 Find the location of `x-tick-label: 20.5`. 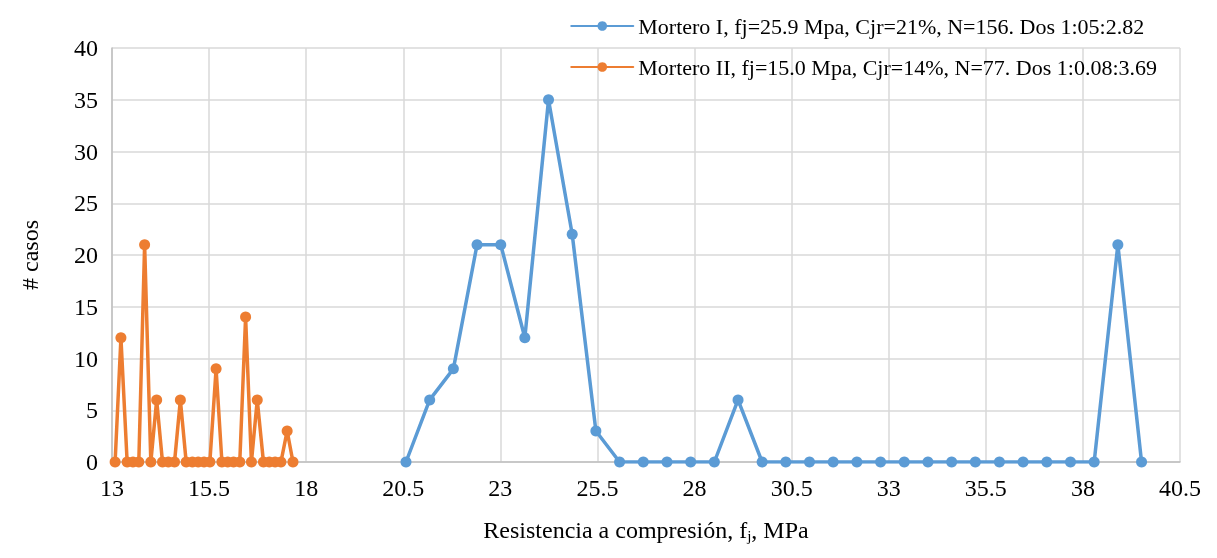

x-tick-label: 20.5 is located at coordinates (403, 488).